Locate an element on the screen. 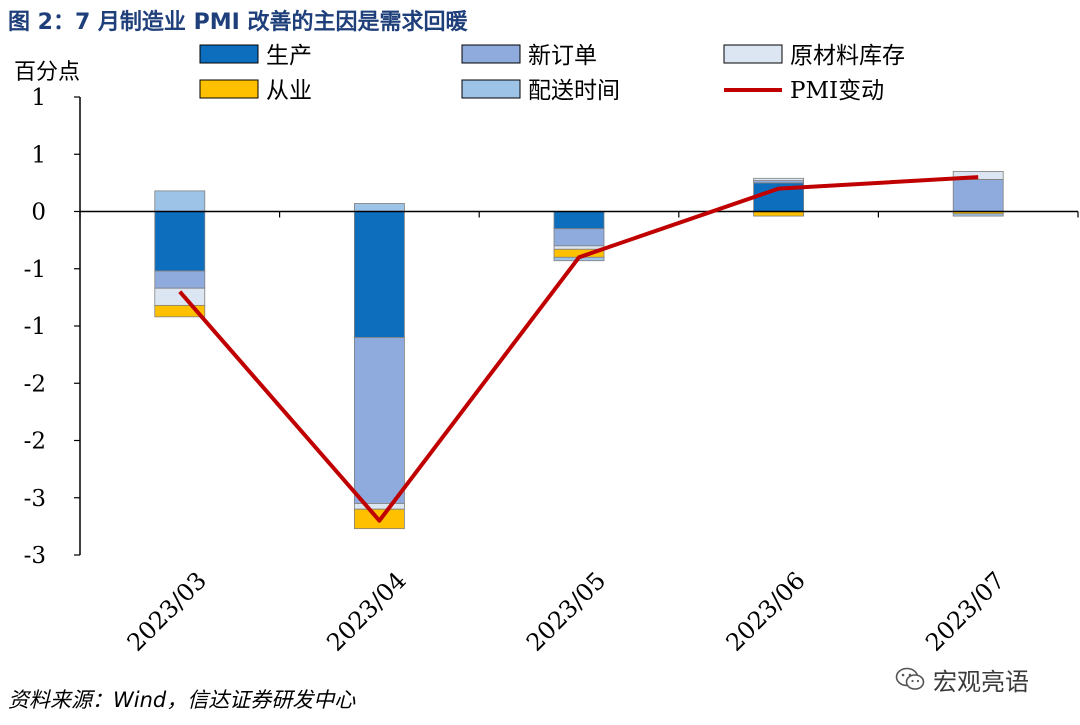 The height and width of the screenshot is (725, 1080). source-note: 资料来源：Wind，信达证券研发中心 is located at coordinates (182, 700).